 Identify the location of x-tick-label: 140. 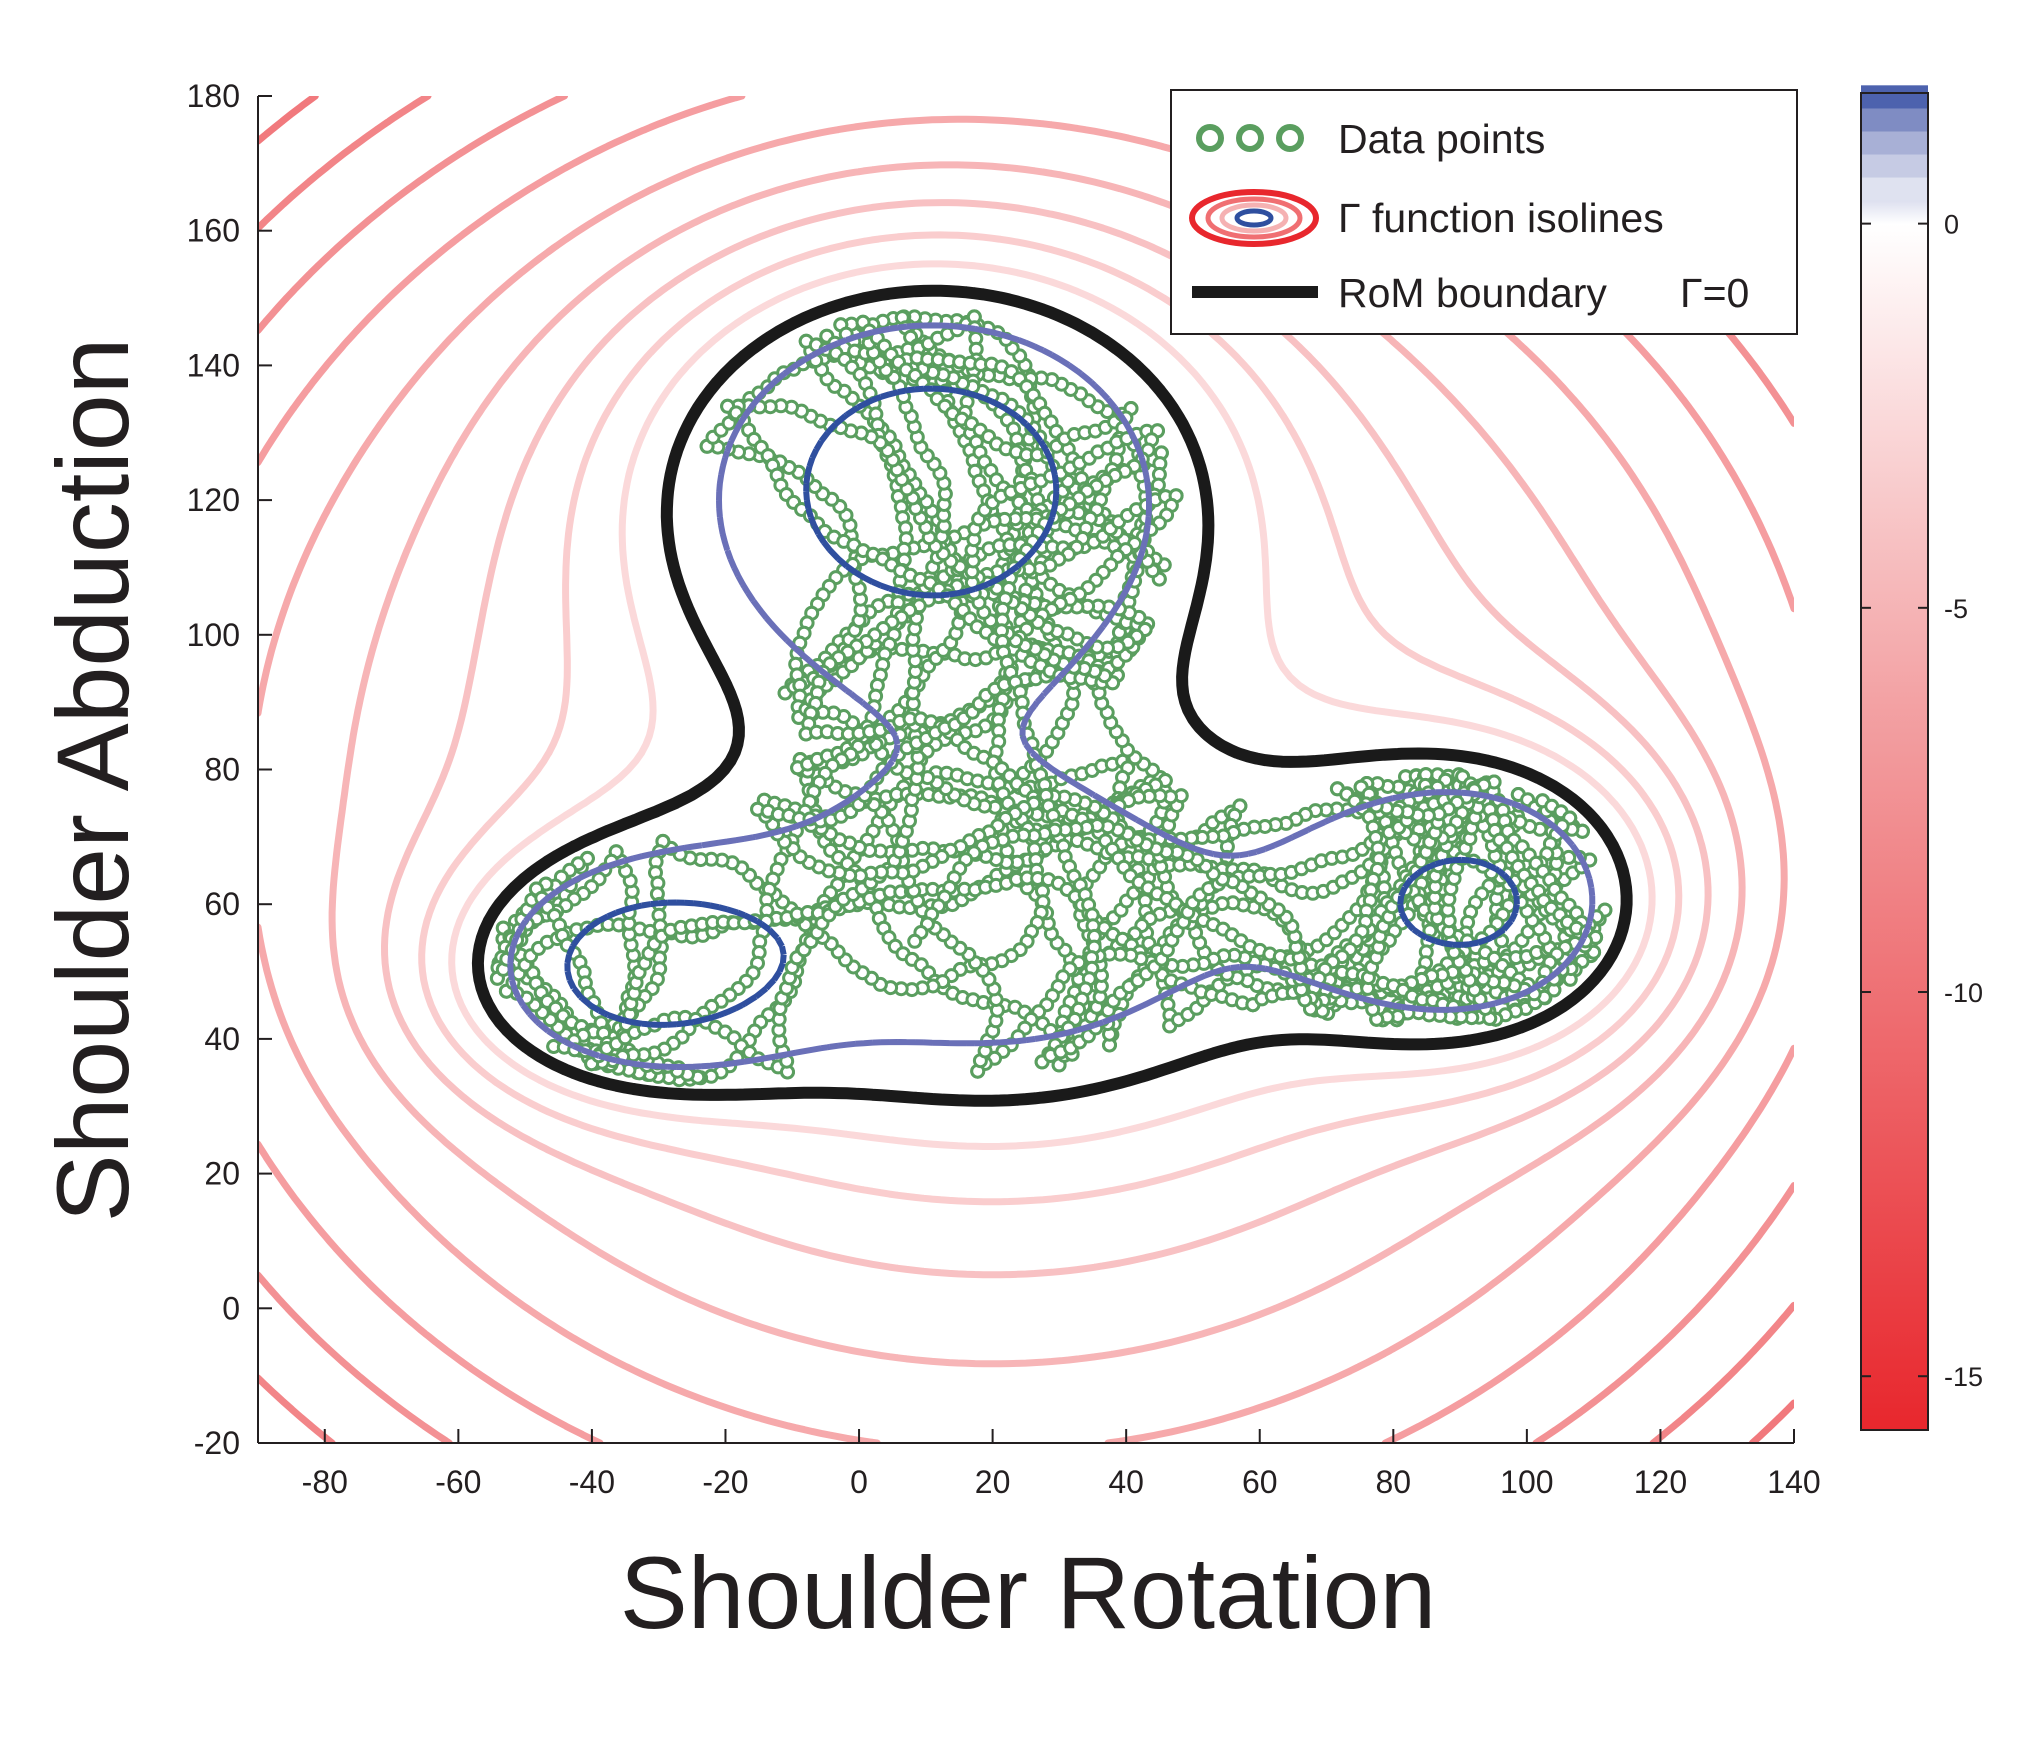
(1793, 1482).